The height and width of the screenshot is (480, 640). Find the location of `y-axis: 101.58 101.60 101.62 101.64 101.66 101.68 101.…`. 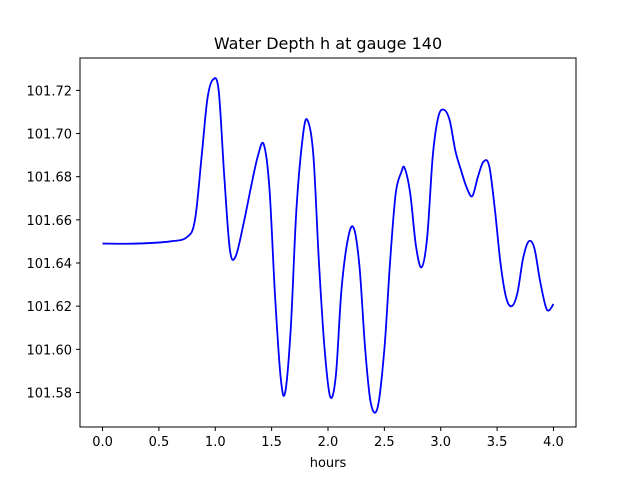

y-axis: 101.58 101.60 101.62 101.64 101.66 101.68 101.… is located at coordinates (53, 242).